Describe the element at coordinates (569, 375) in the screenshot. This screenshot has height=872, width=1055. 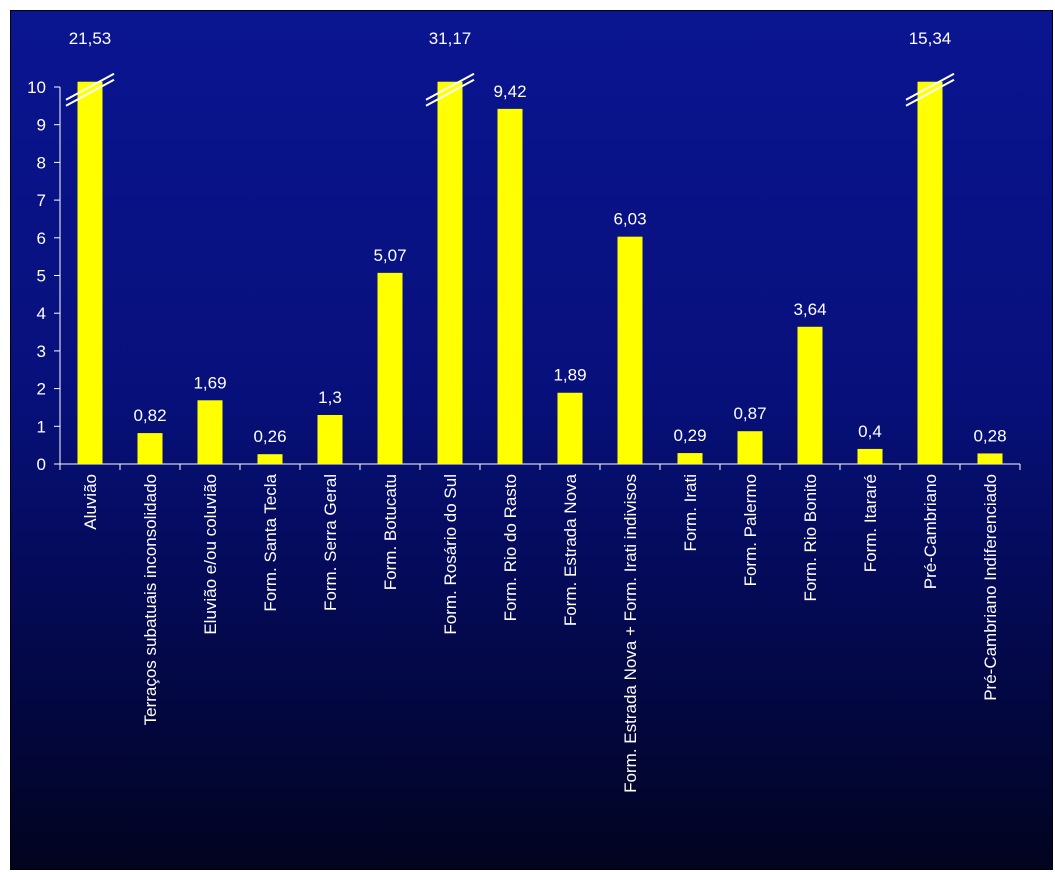
I see `data-label: 1,89` at that location.